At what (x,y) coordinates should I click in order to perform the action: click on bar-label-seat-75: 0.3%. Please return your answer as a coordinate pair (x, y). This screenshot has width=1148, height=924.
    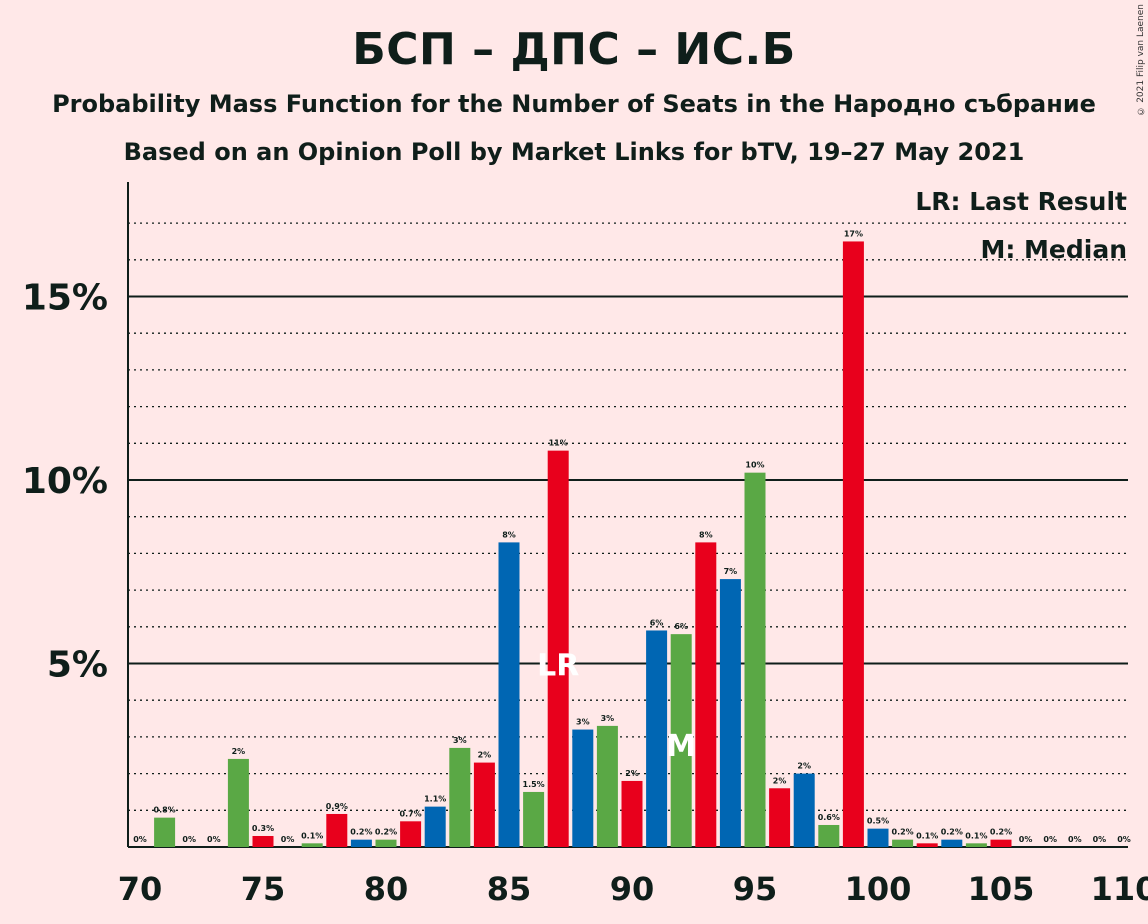
    Looking at the image, I should click on (263, 828).